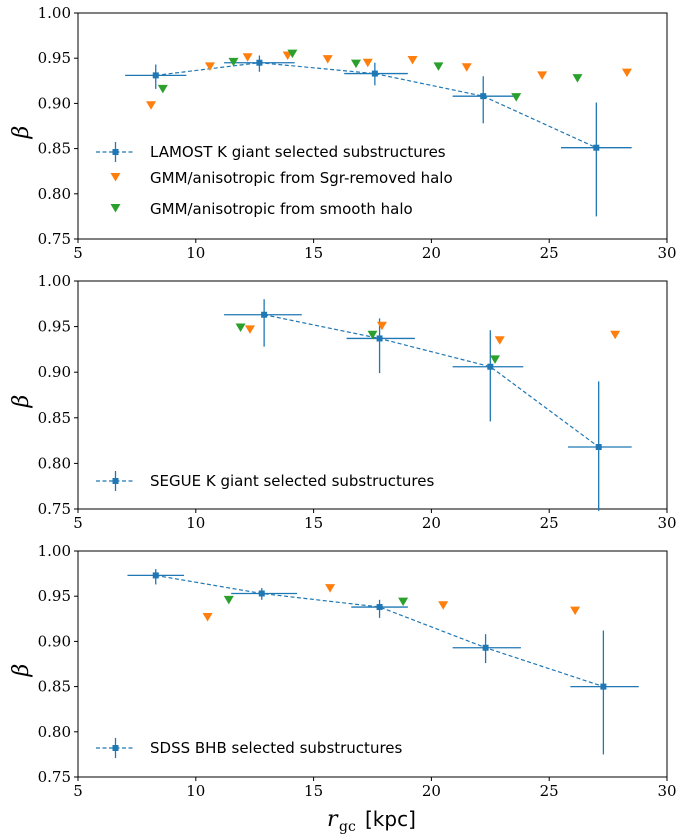 This screenshot has width=676, height=837. What do you see at coordinates (261, 209) in the screenshot?
I see `legend-entry: GMM/anisotropic from smooth halo` at bounding box center [261, 209].